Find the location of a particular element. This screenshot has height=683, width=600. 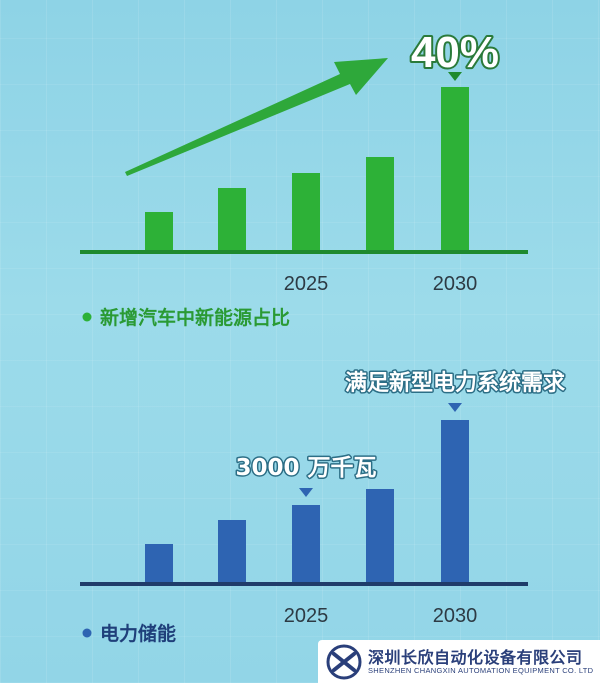

growth-arrow is located at coordinates (256, 117).